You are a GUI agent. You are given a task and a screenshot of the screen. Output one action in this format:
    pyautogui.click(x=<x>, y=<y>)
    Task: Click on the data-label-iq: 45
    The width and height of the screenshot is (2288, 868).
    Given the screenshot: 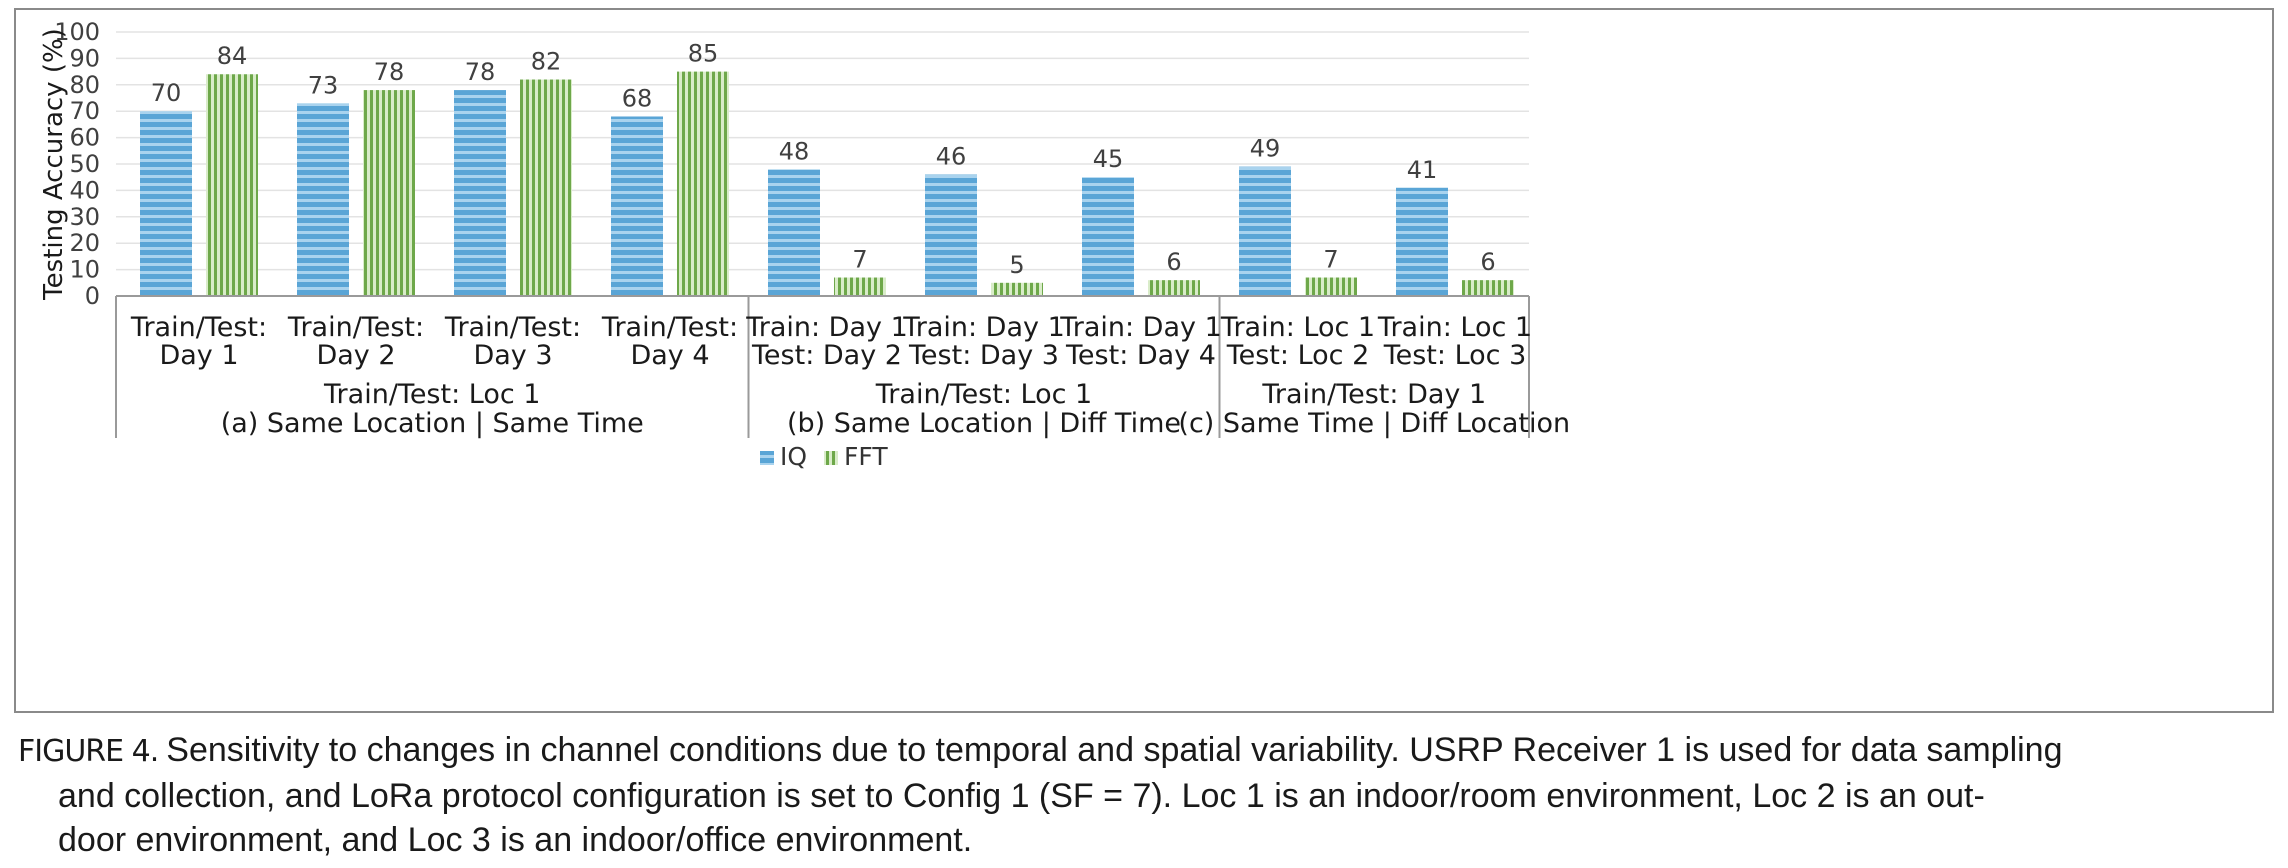 What is the action you would take?
    pyautogui.click(x=1108, y=159)
    